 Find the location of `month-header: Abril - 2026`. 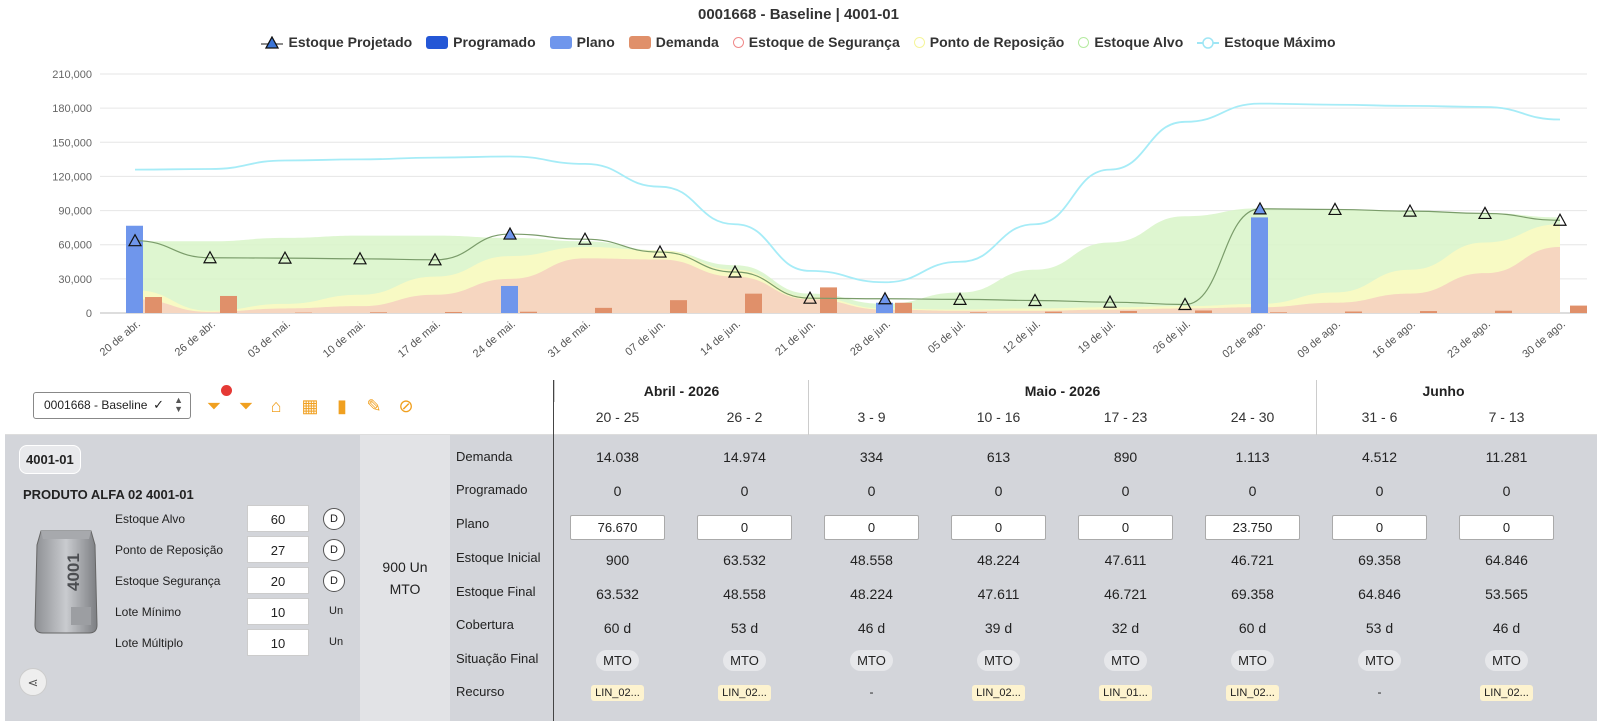

month-header: Abril - 2026 is located at coordinates (681, 391).